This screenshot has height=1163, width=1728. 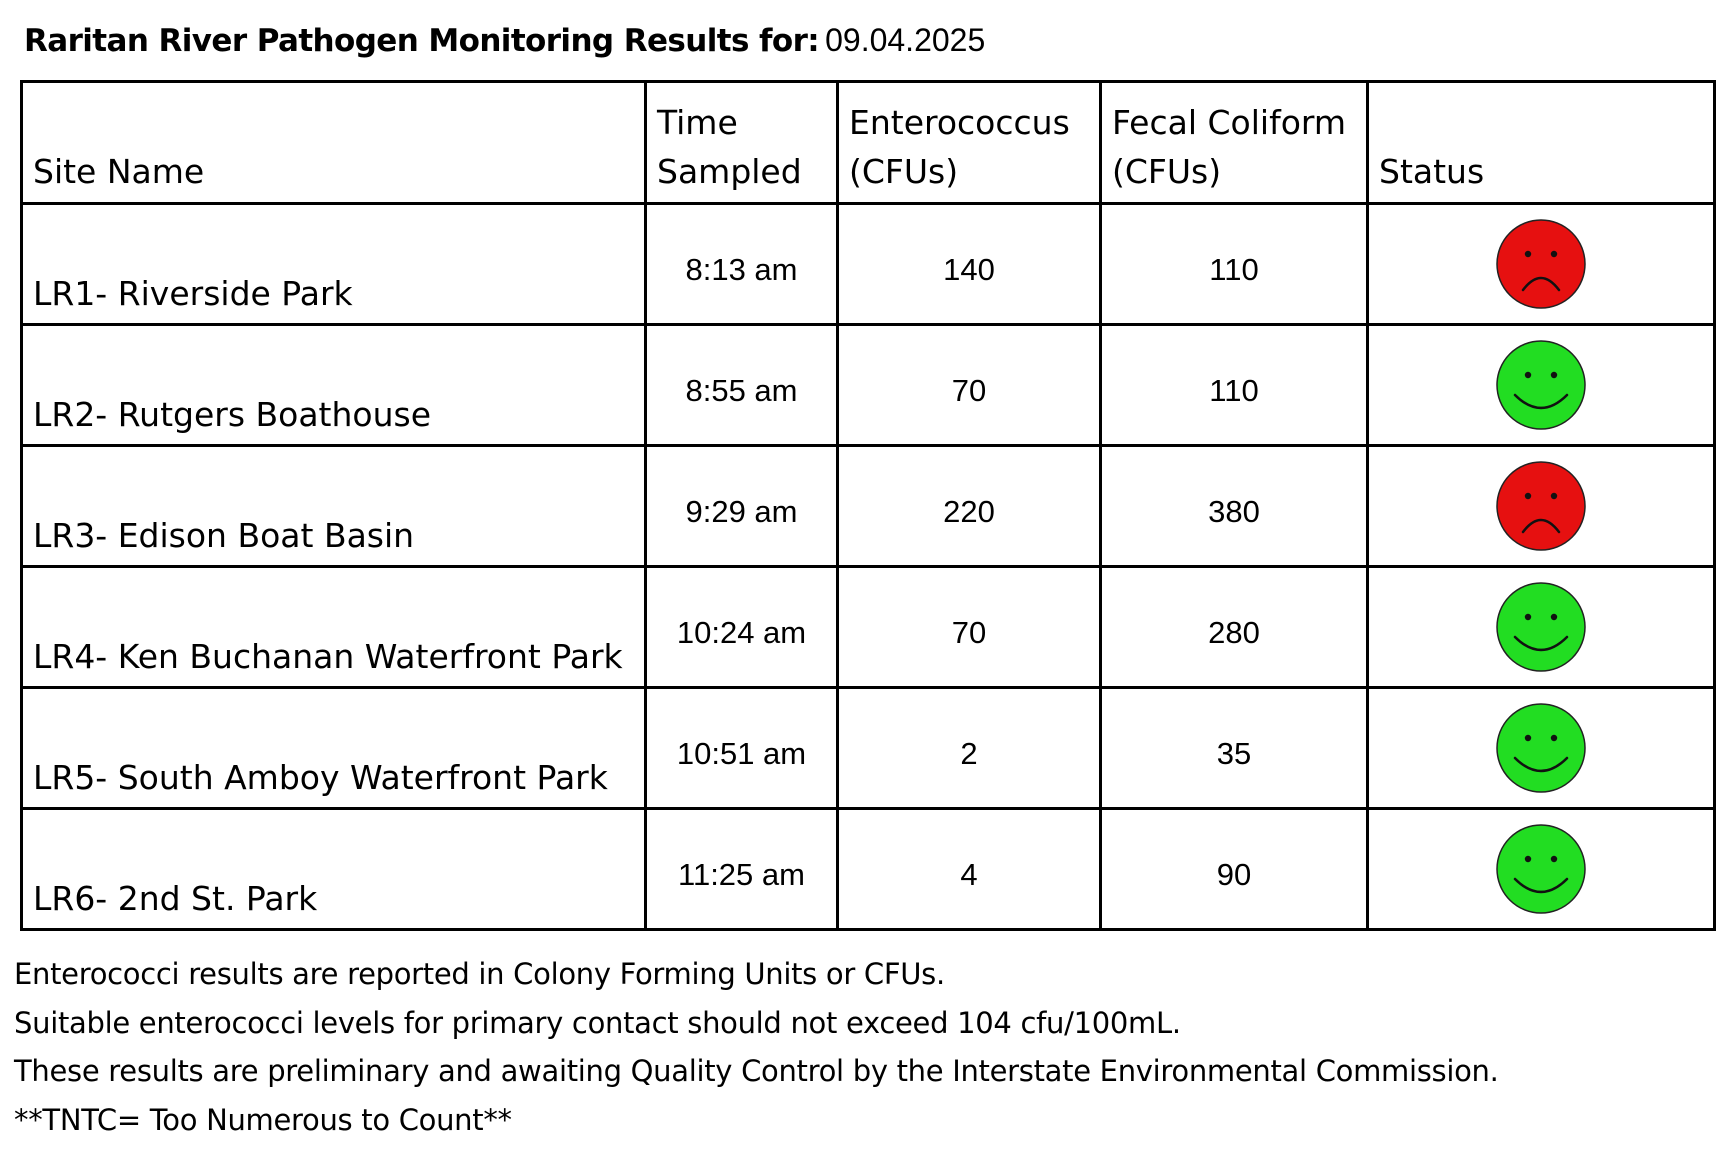 I want to click on site-name-cell: LR6- 2nd St. Park, so click(x=333, y=869).